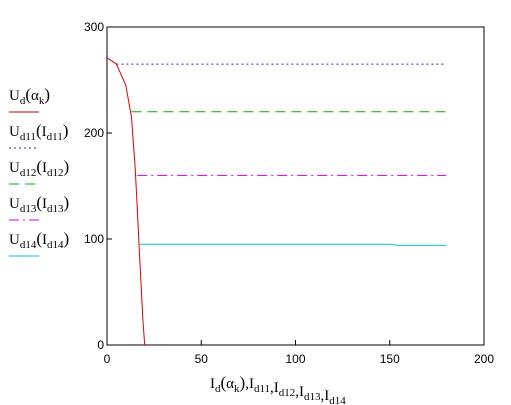  Describe the element at coordinates (94, 133) in the screenshot. I see `y-tick-label: 200` at that location.